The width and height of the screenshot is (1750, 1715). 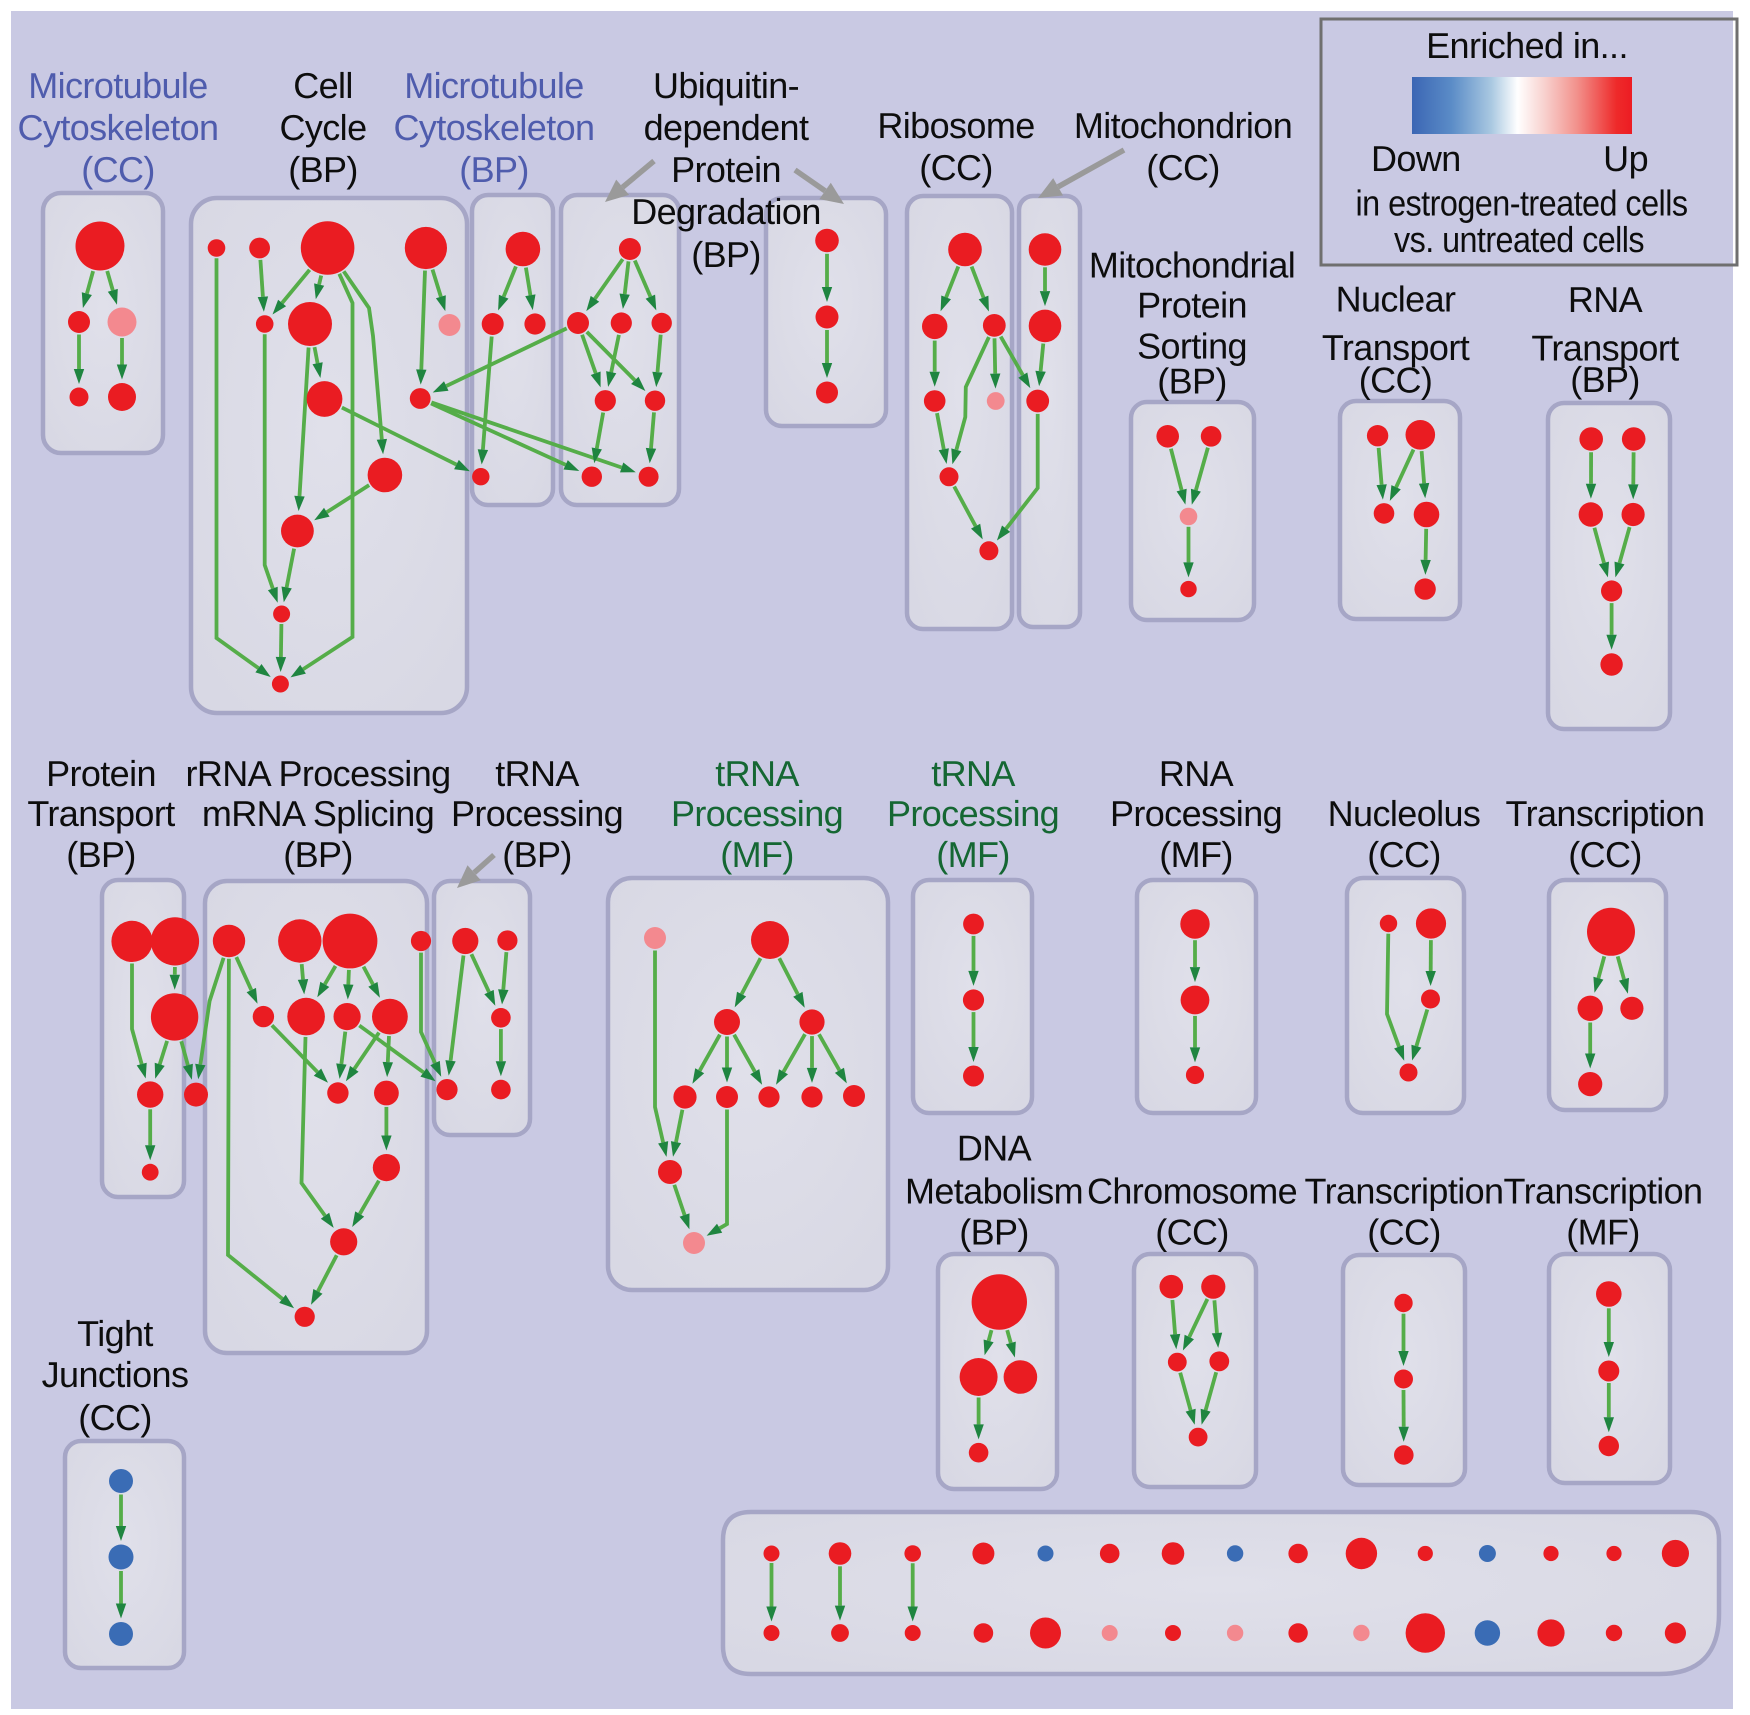 What do you see at coordinates (1192, 265) in the screenshot?
I see `svg-text: Mitochondrial` at bounding box center [1192, 265].